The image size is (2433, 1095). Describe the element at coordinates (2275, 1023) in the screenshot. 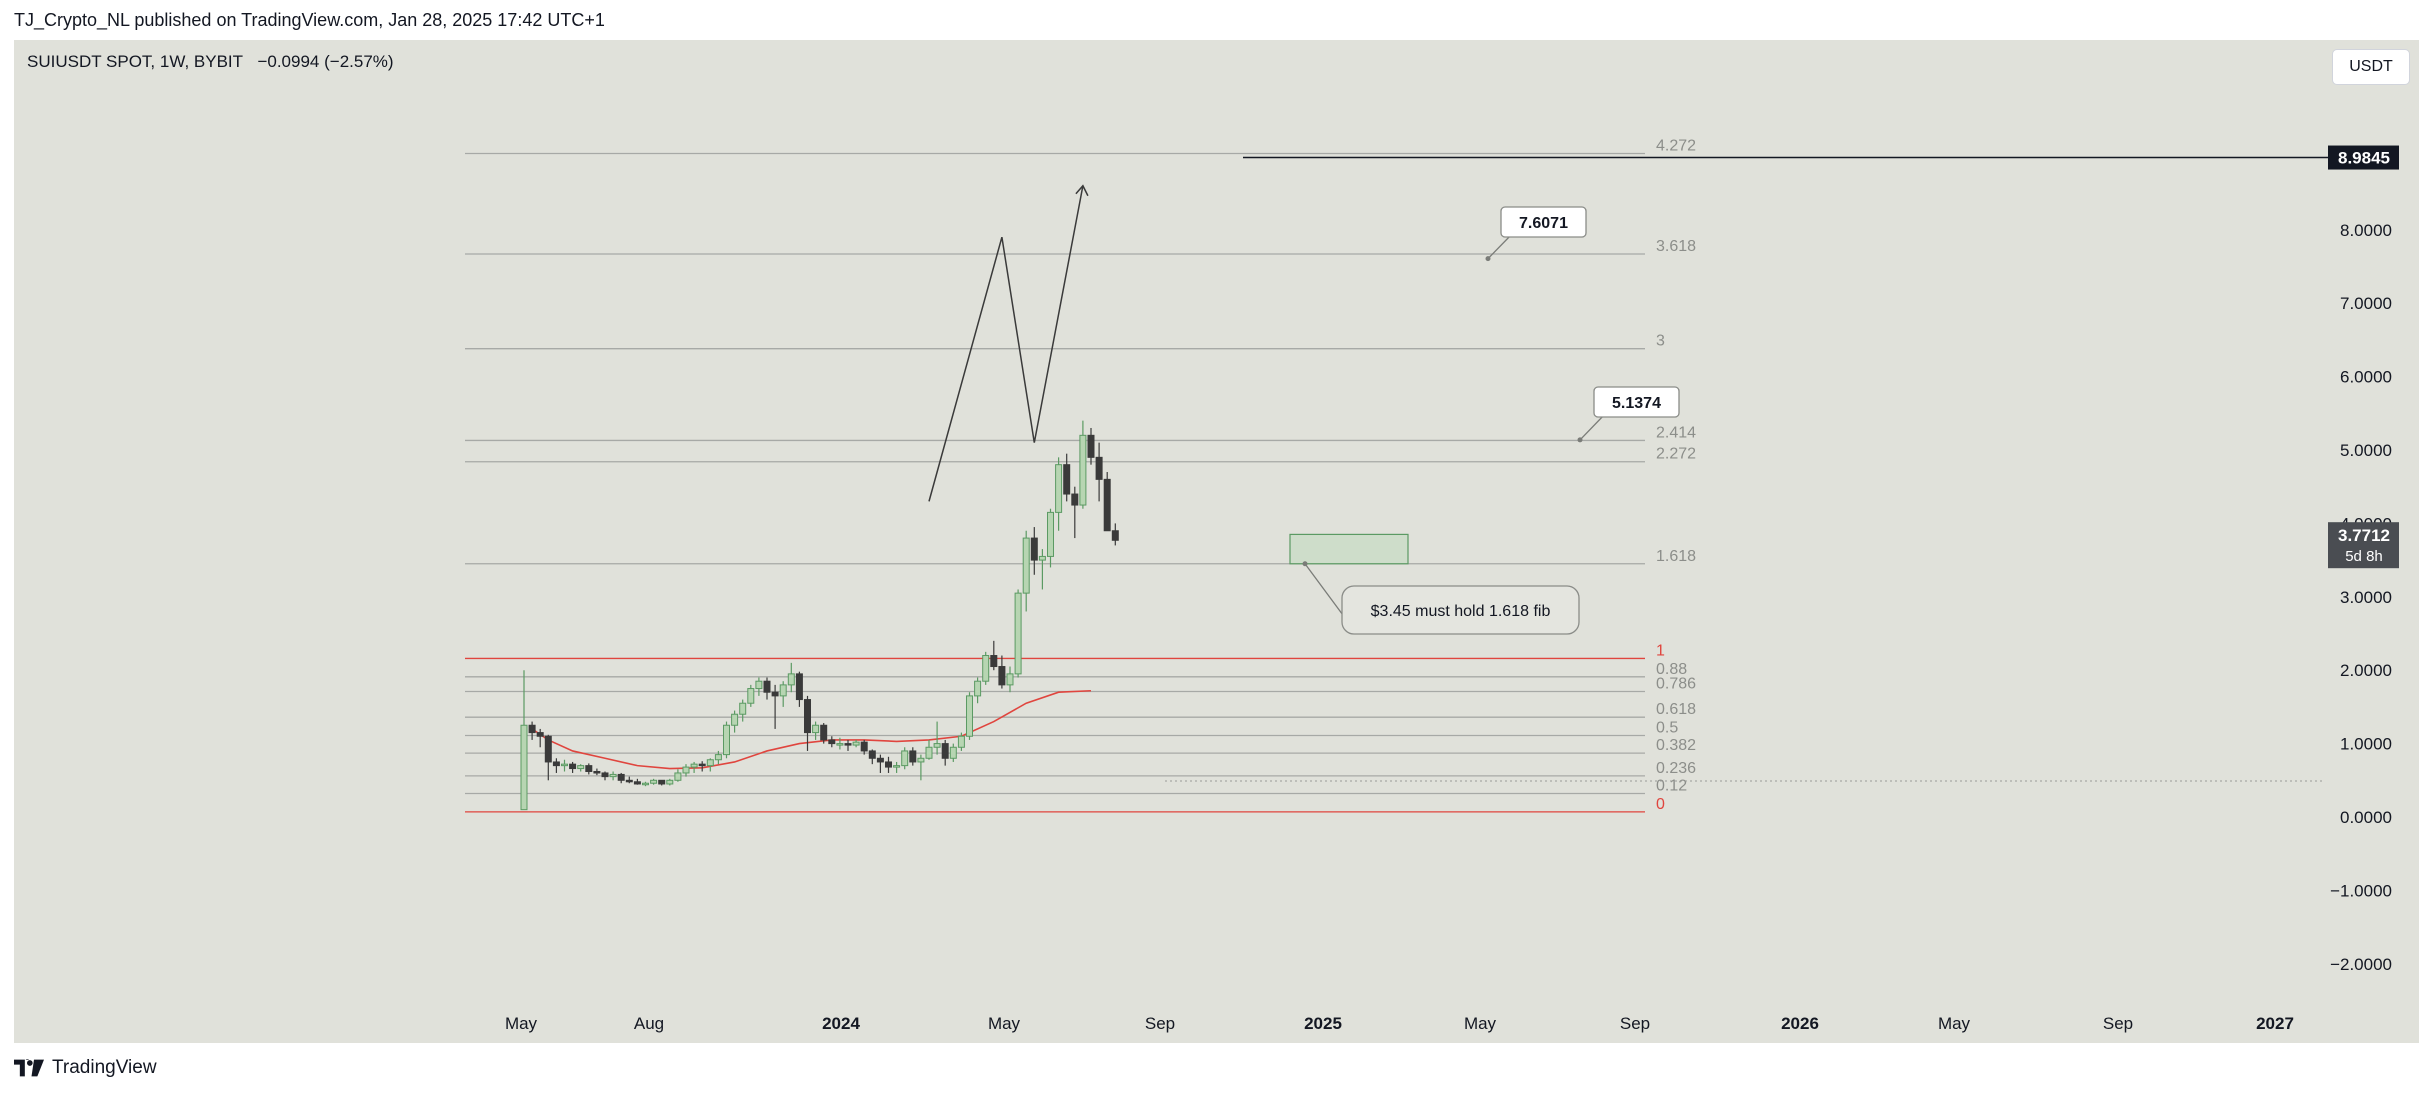

I see `x-axis-tick: 2027` at that location.